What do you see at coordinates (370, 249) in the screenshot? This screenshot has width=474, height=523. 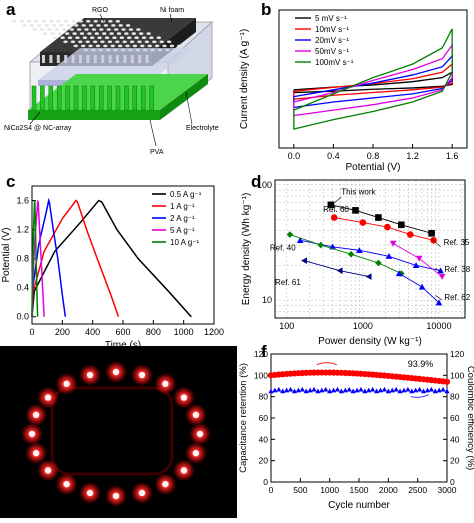 I see `grid-lines` at bounding box center [370, 249].